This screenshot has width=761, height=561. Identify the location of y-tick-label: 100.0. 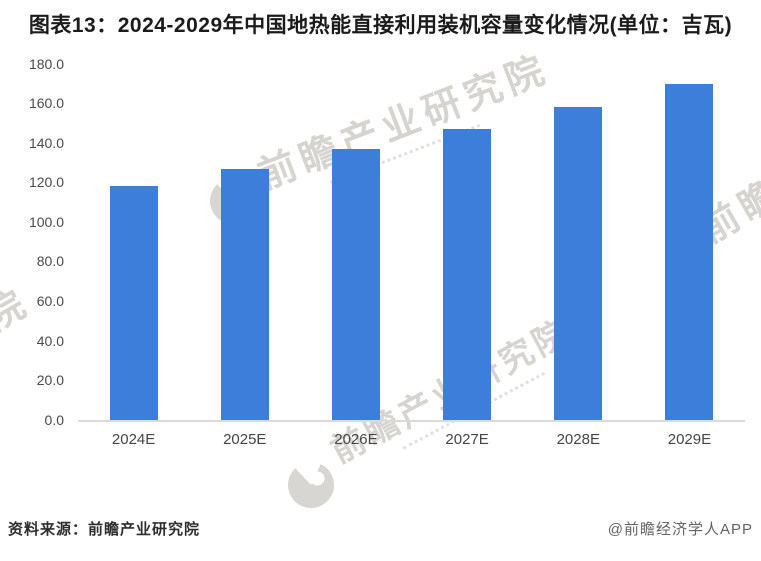
(46, 221).